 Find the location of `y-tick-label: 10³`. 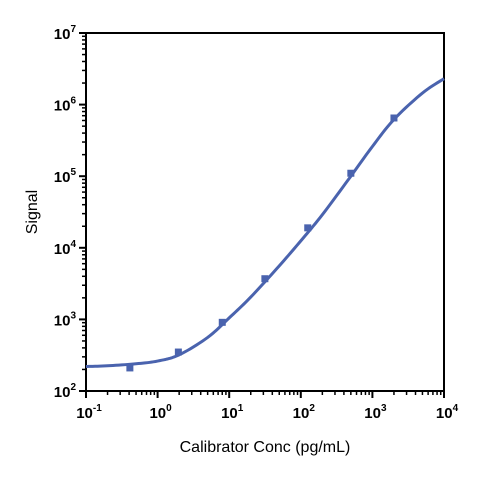

y-tick-label: 10³ is located at coordinates (65, 319).